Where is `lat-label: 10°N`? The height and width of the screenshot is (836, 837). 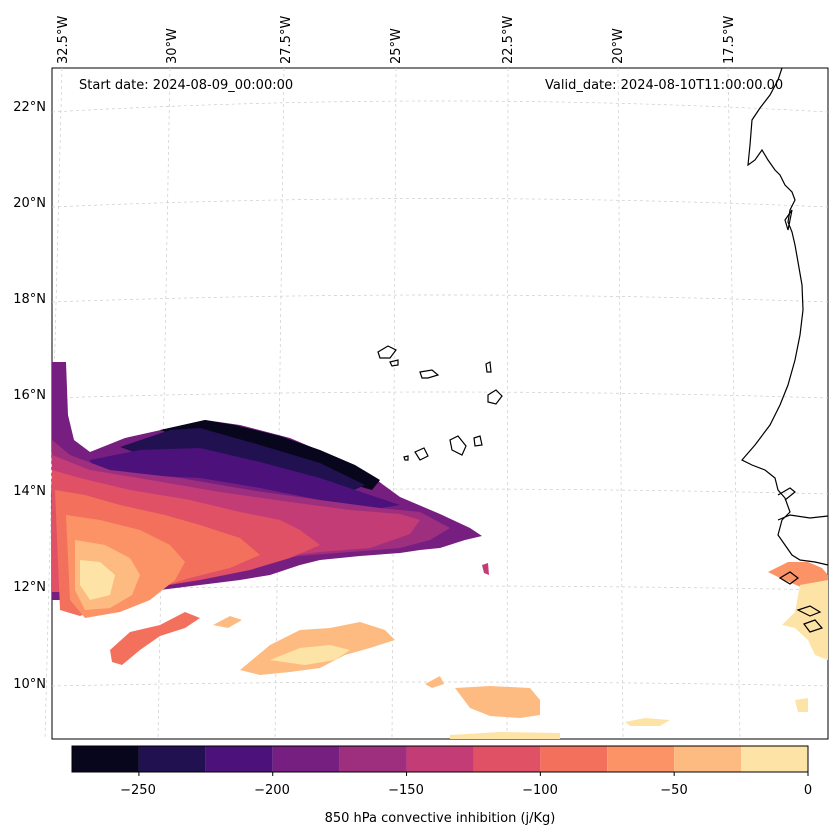
lat-label: 10°N is located at coordinates (29, 684).